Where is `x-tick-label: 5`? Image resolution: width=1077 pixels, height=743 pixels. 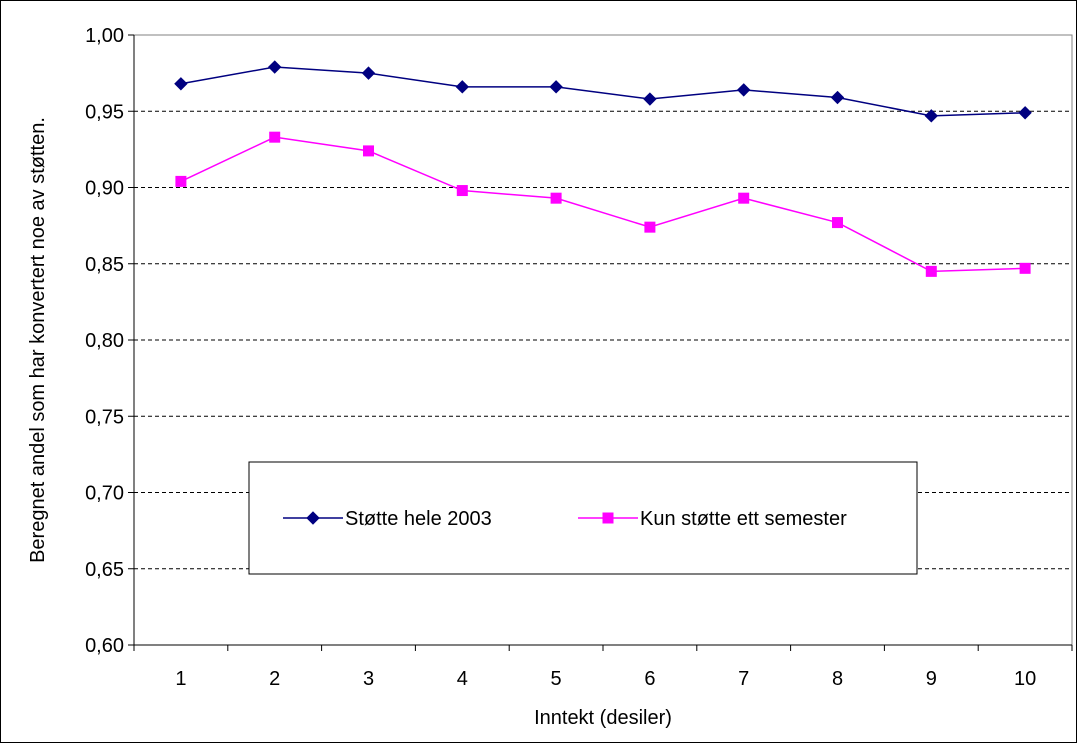
x-tick-label: 5 is located at coordinates (556, 679).